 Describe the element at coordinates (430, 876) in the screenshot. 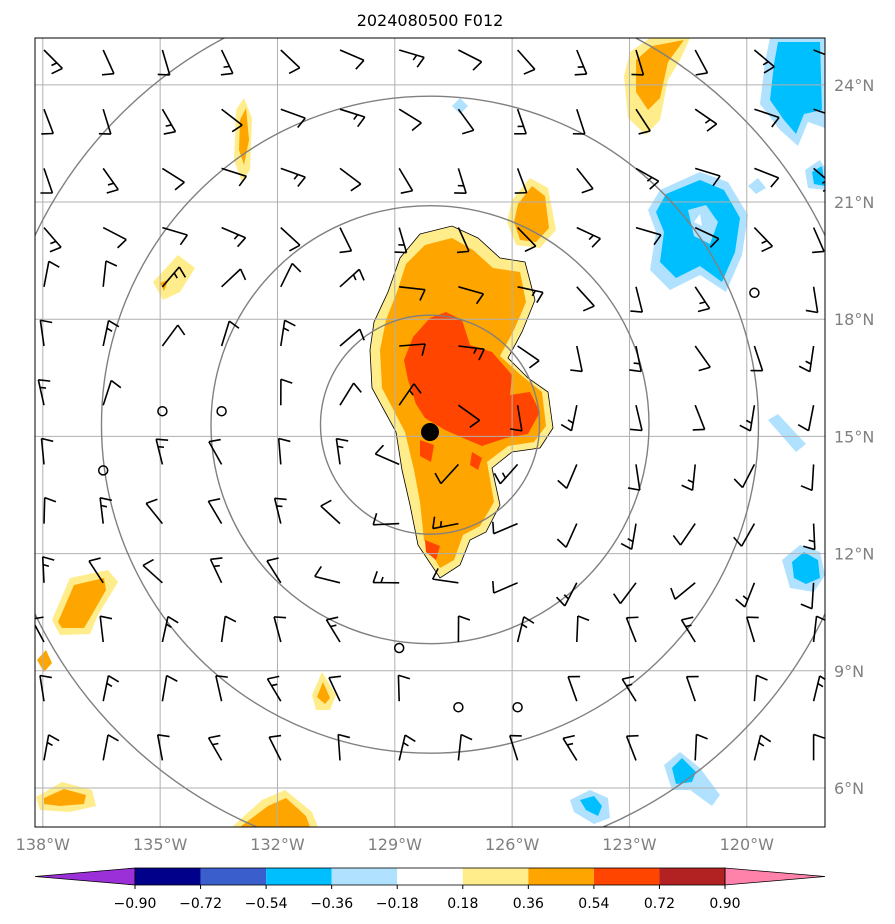

I see `colorbar-frame` at that location.